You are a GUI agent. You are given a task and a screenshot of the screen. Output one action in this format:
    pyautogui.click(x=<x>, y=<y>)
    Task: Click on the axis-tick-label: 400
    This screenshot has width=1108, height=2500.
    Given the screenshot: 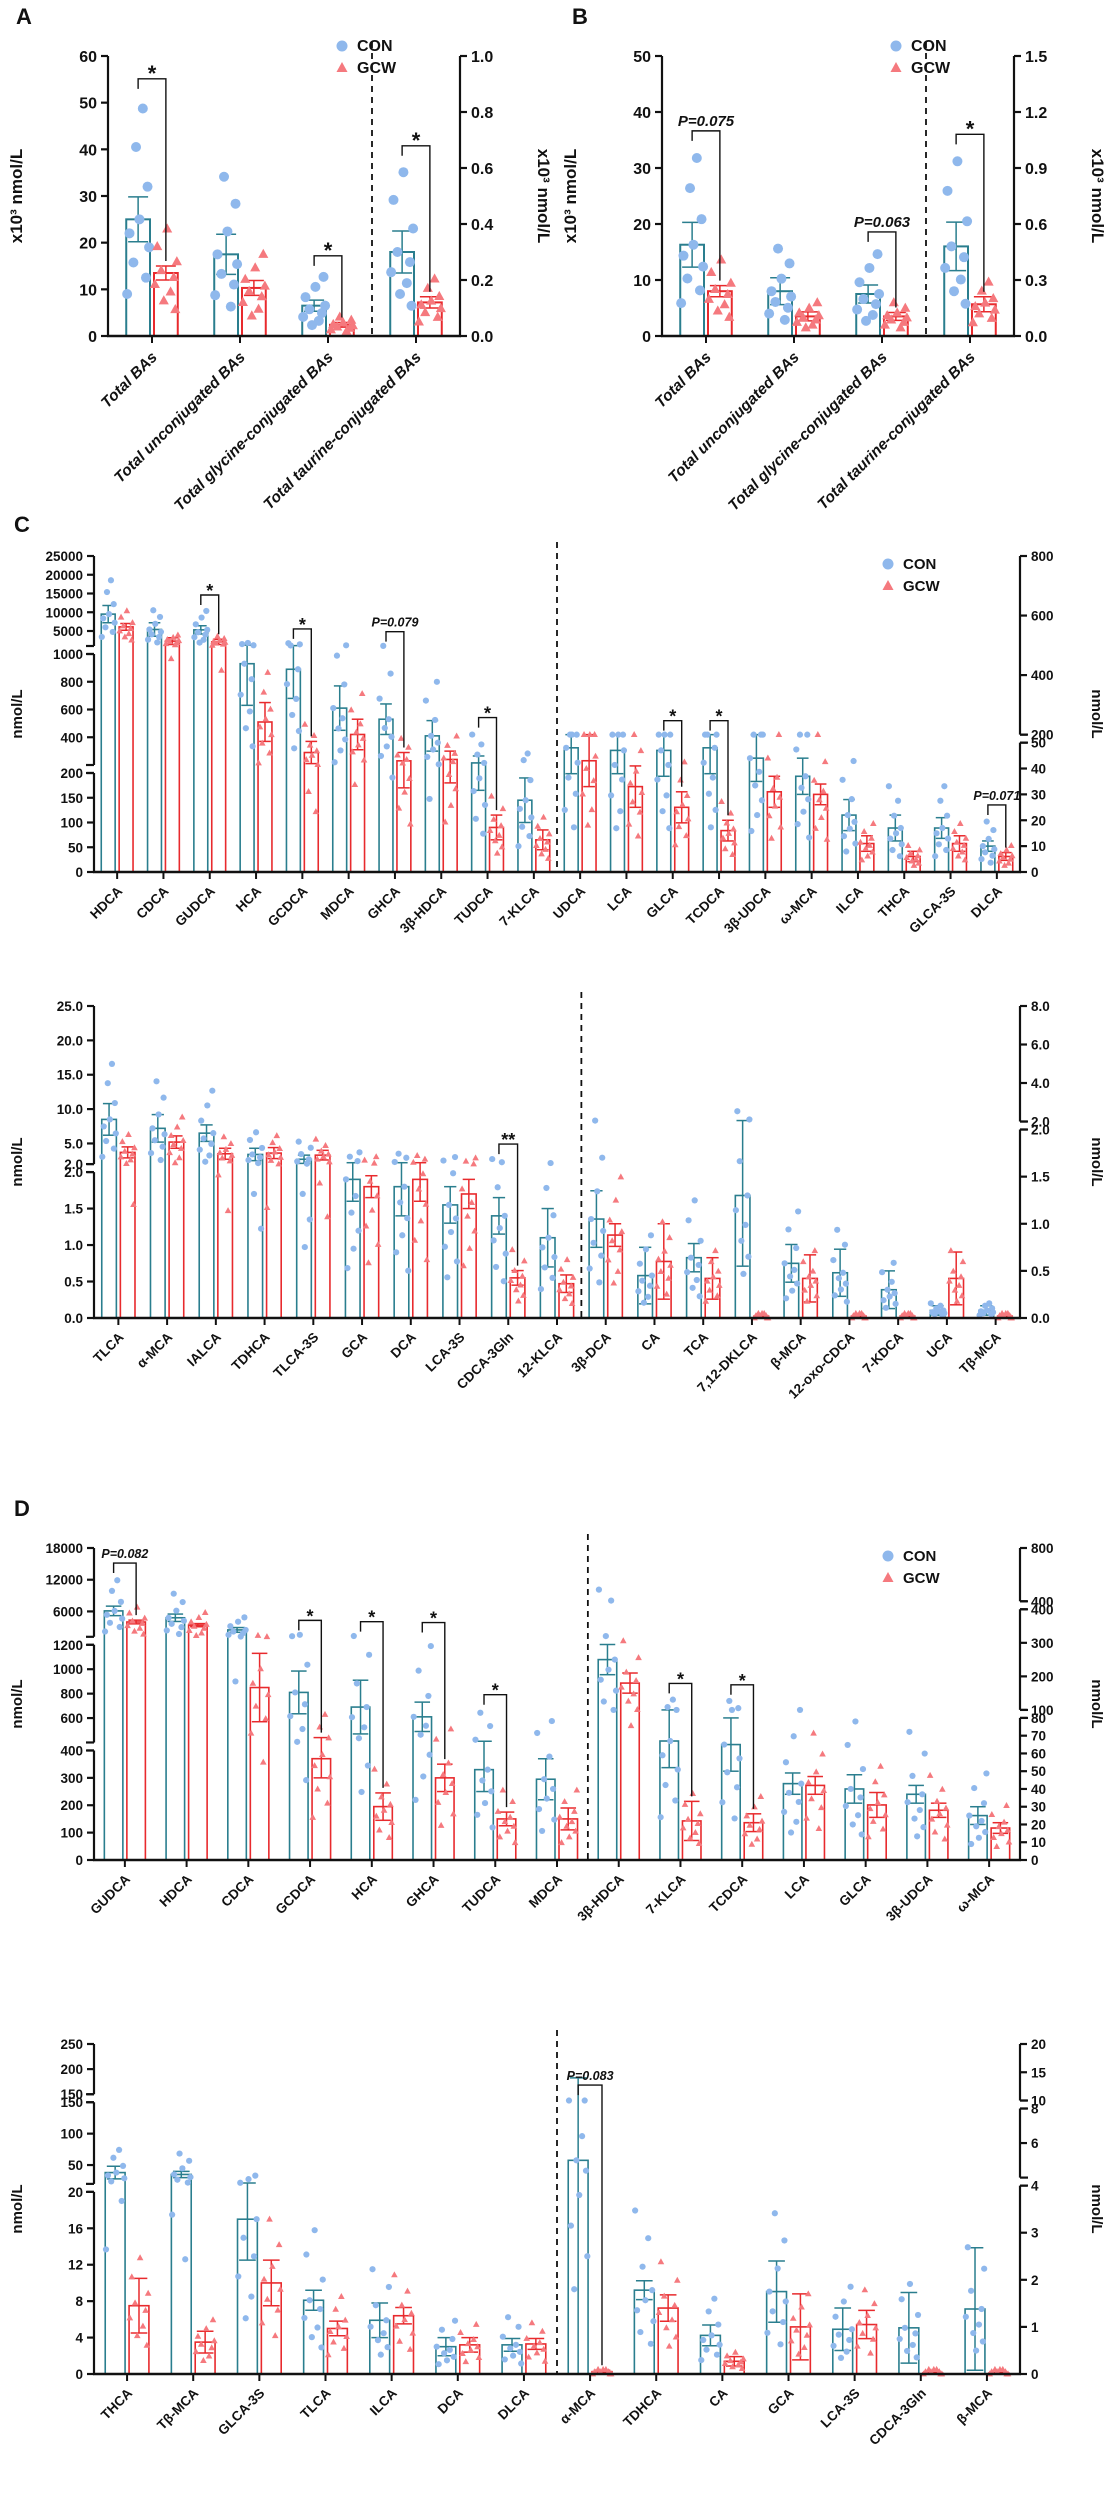 What is the action you would take?
    pyautogui.click(x=71, y=737)
    